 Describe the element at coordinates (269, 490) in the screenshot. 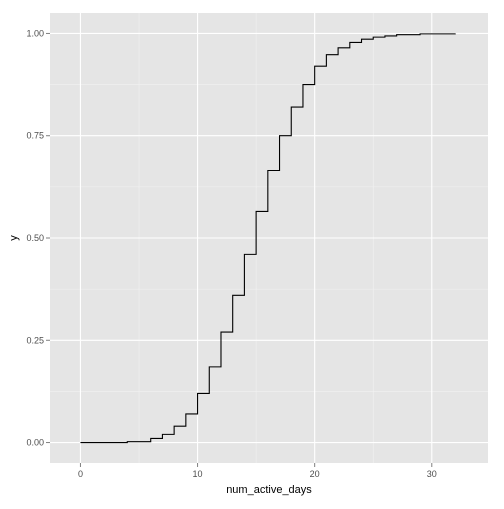

I see `x-axis-title: num_active_days` at that location.